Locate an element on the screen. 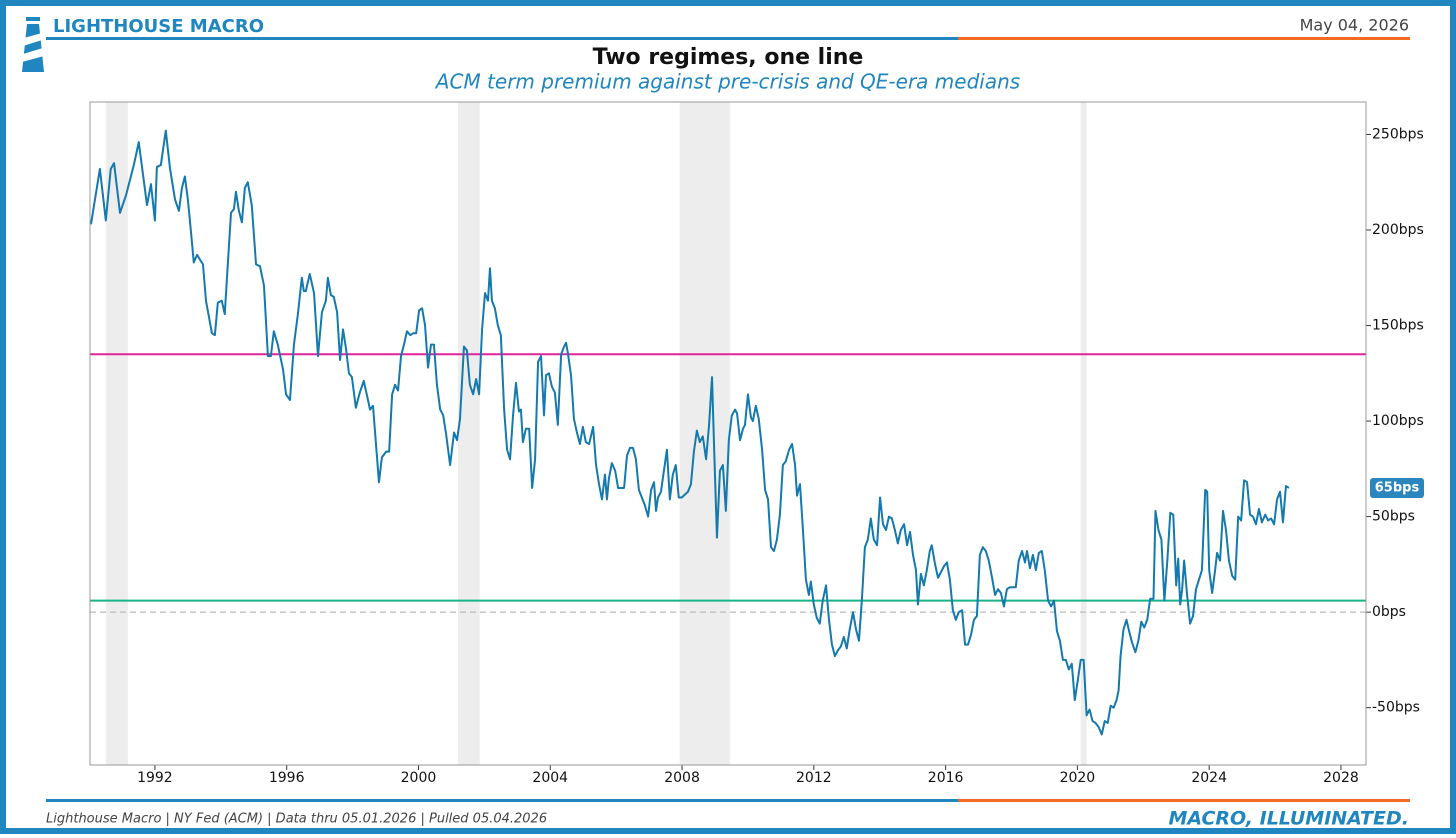 This screenshot has width=1456, height=838. x-tick-label: 2012 is located at coordinates (814, 778).